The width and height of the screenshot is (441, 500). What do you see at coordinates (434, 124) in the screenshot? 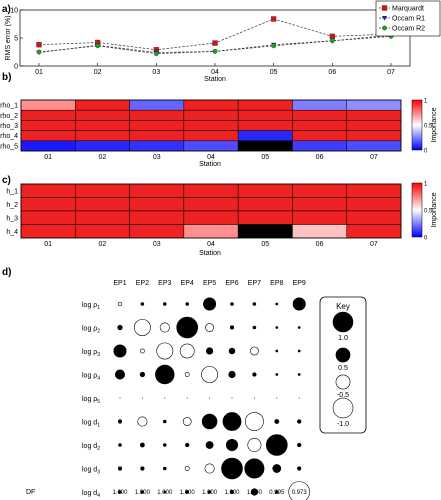
I see `rho-colorbar-label: Importance` at bounding box center [434, 124].